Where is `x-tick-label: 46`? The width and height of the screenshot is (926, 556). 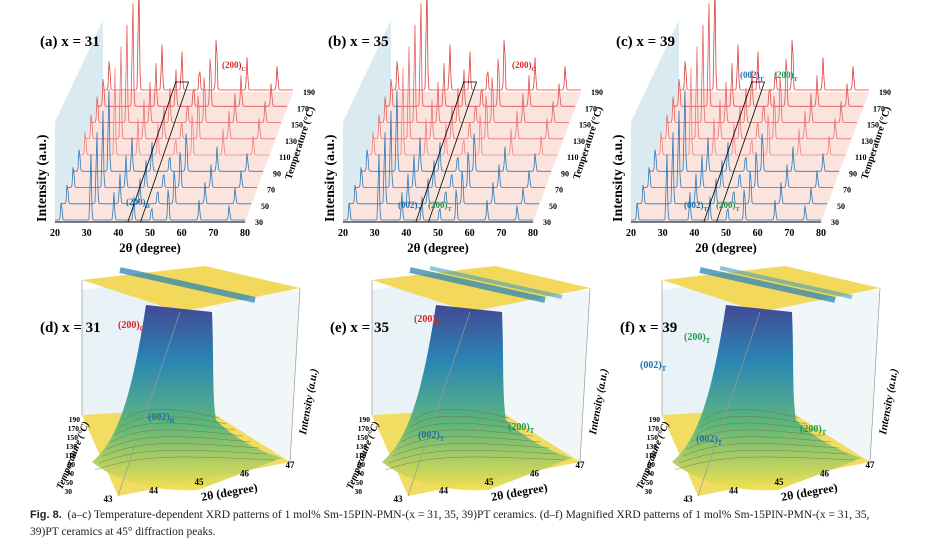 x-tick-label: 46 is located at coordinates (825, 474).